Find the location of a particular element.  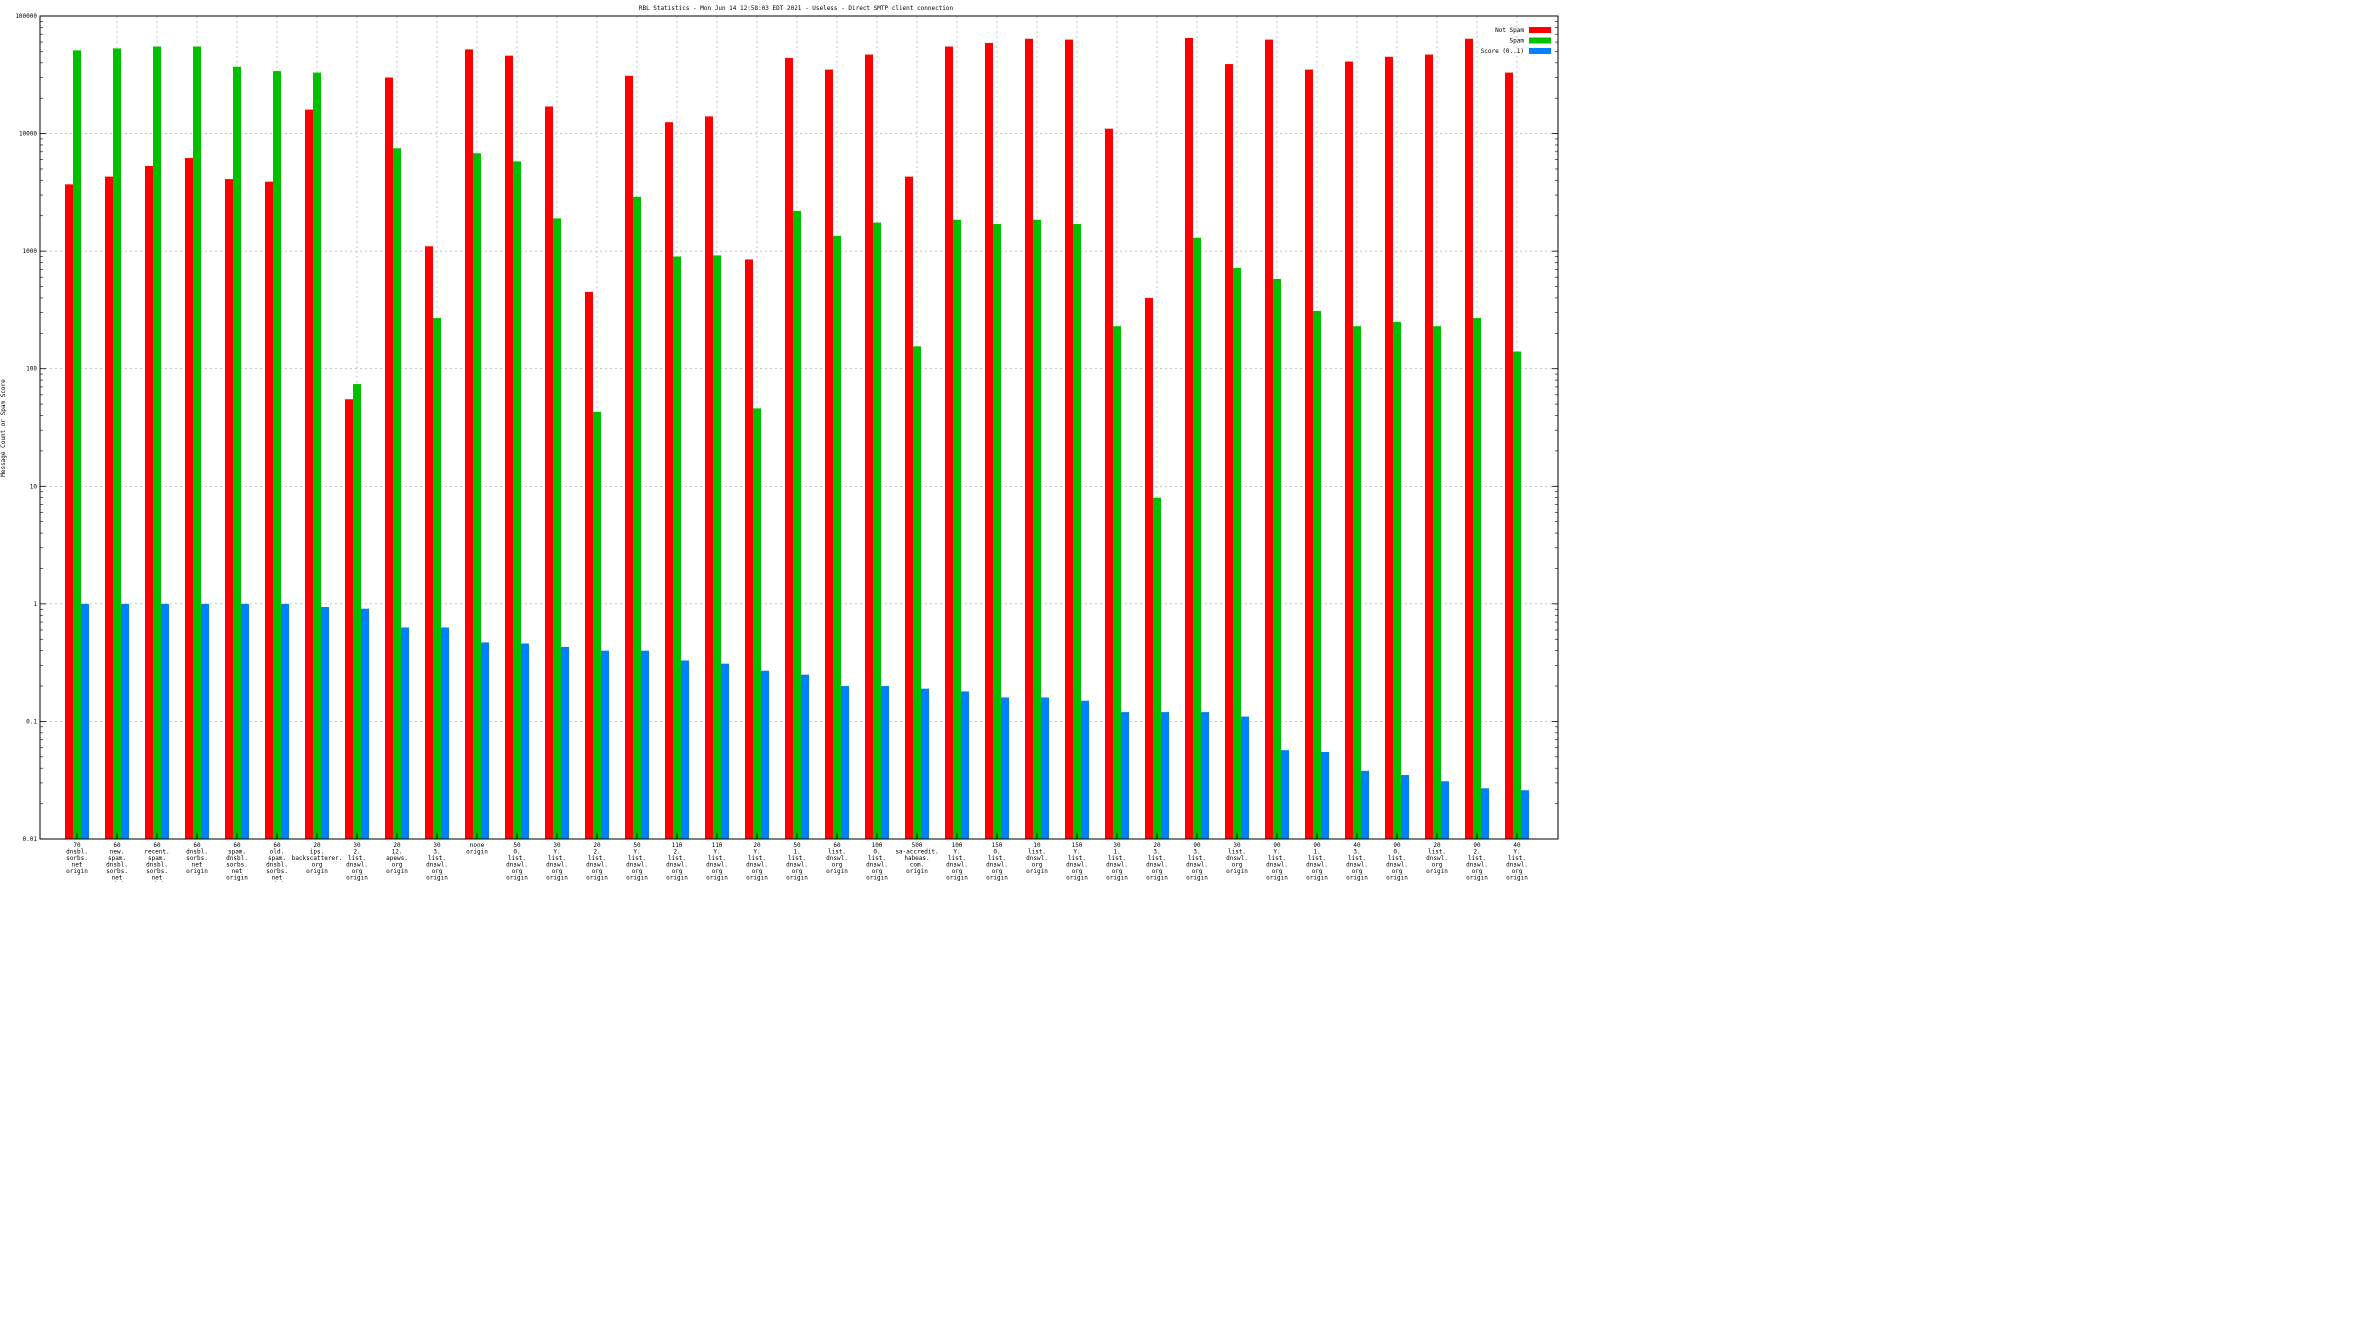

legend-label: Score (0..1) is located at coordinates (1502, 51).